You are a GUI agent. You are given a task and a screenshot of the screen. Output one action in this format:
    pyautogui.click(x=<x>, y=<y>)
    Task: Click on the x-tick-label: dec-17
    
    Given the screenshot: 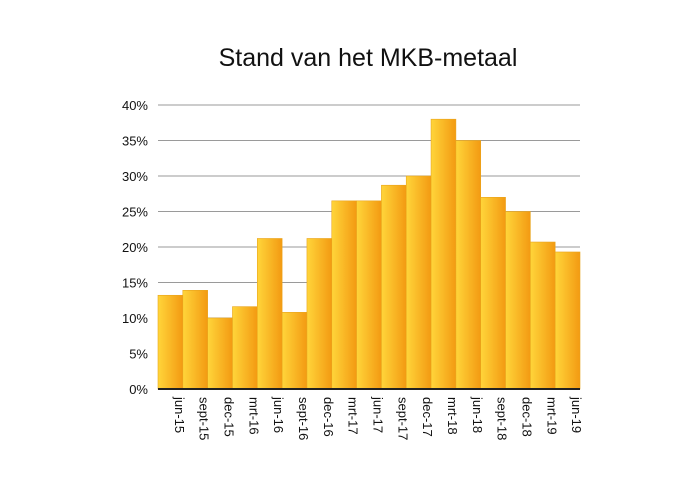 What is the action you would take?
    pyautogui.click(x=427, y=417)
    